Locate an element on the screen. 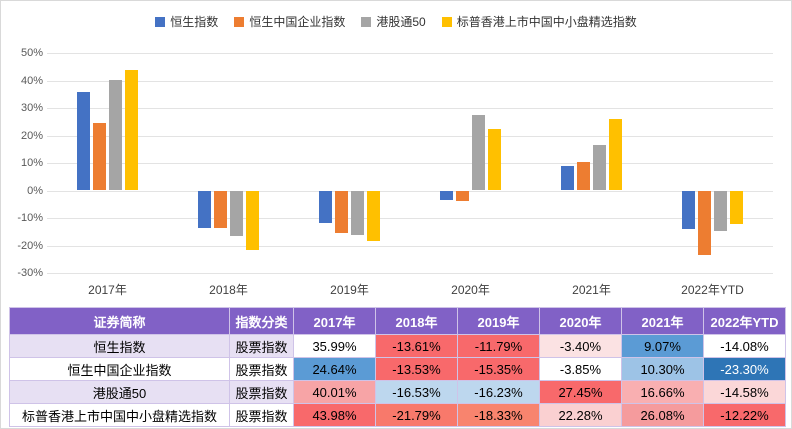 The image size is (792, 429). header-2019: 2019年 is located at coordinates (498, 321).